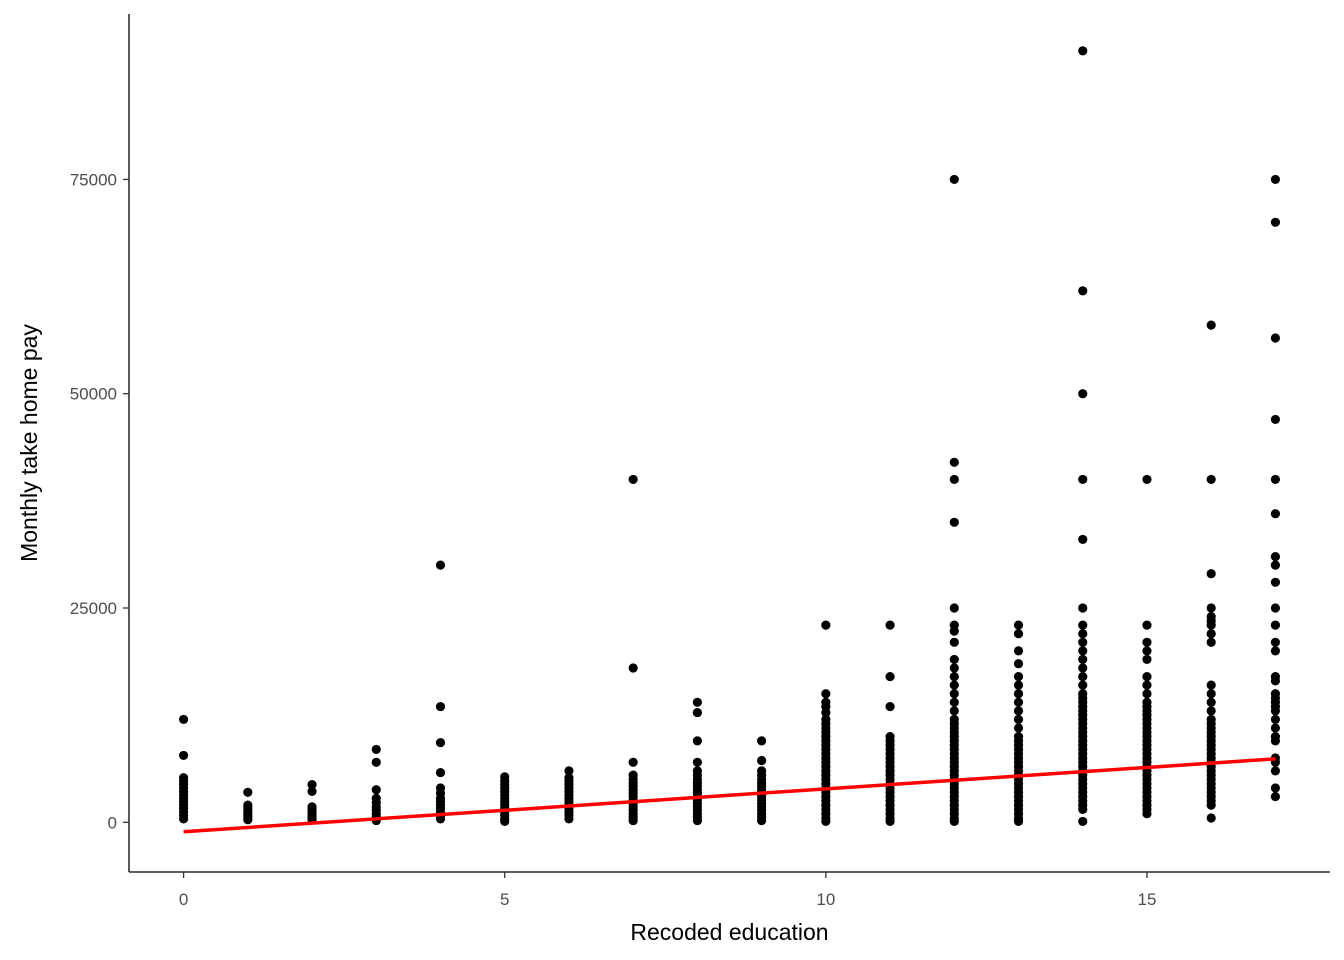 The image size is (1344, 960). What do you see at coordinates (1146, 899) in the screenshot?
I see `x-tick-label: 15` at bounding box center [1146, 899].